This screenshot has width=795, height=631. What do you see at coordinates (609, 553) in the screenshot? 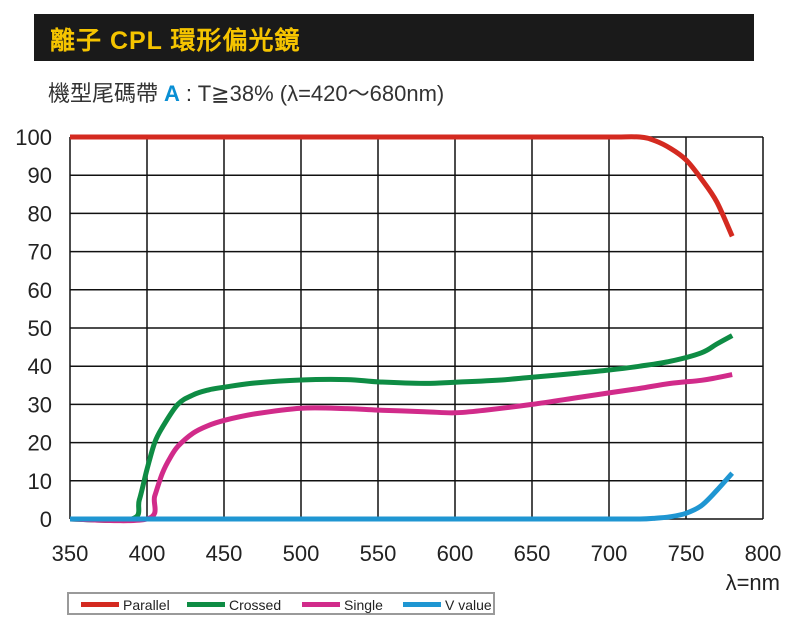
I see `x-tick-label: 700` at bounding box center [609, 553].